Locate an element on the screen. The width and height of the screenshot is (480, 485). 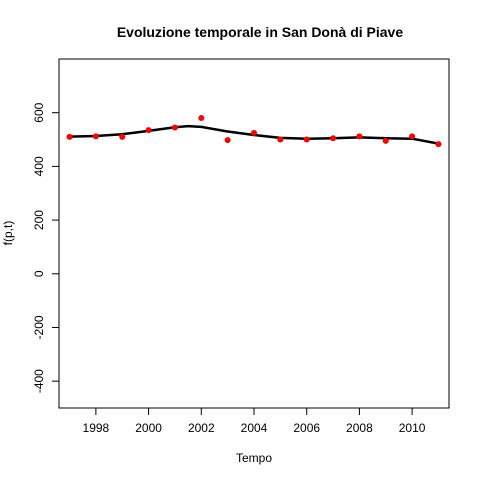
x-axis: 1998 2000 2002 2004 2006 2008 2010 is located at coordinates (254, 421).